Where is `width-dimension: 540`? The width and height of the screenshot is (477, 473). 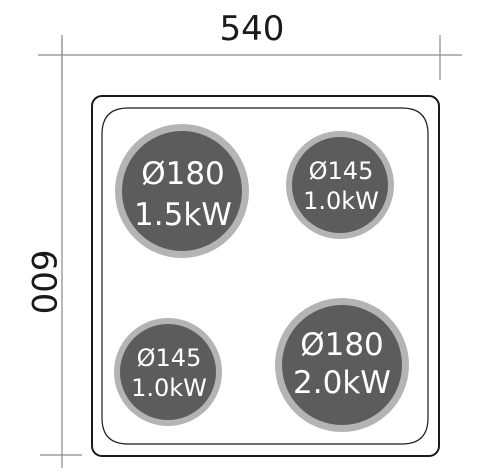 width-dimension: 540 is located at coordinates (250, 44).